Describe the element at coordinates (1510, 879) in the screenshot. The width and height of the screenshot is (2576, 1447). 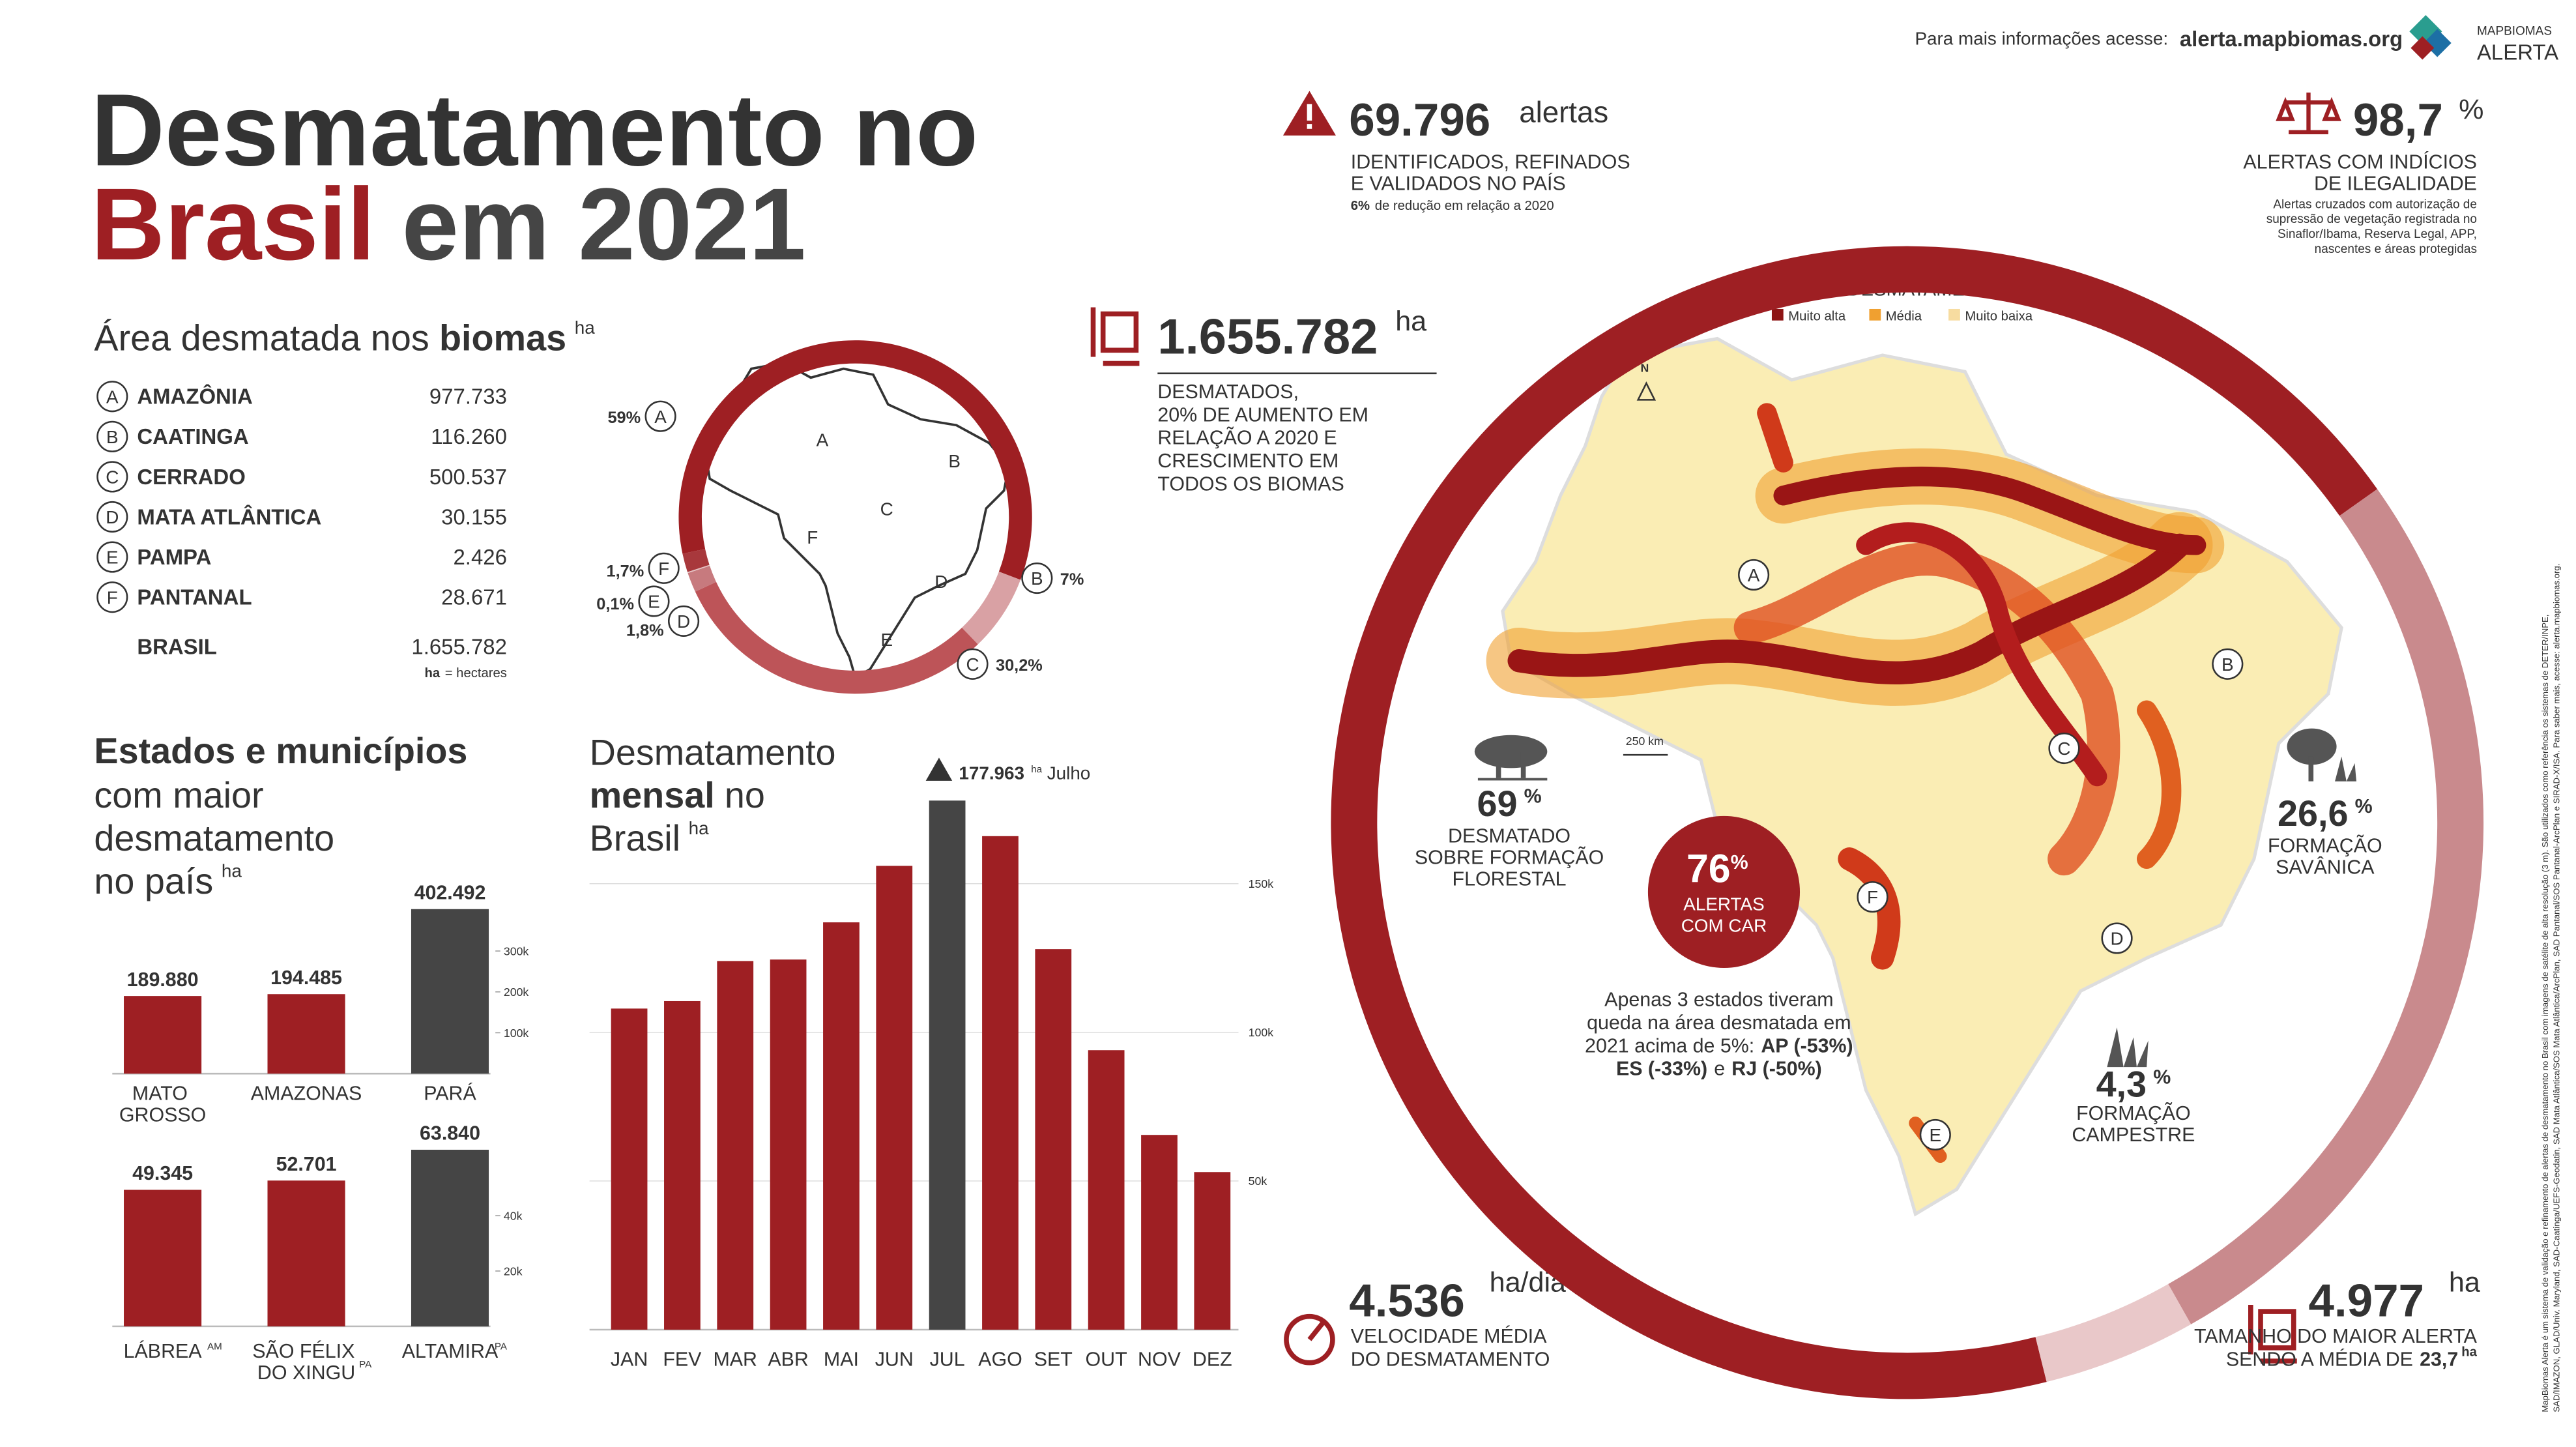
I see `ring-label: FLORESTAL` at that location.